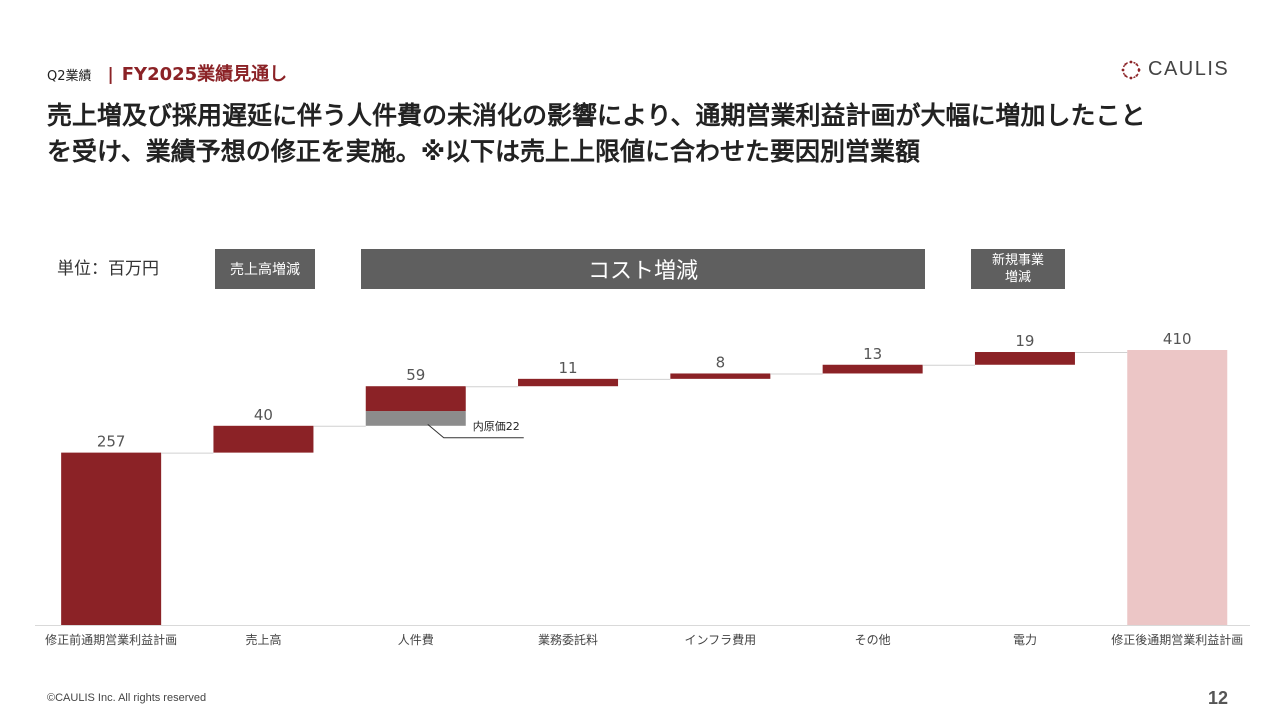  What do you see at coordinates (873, 640) in the screenshot?
I see `category-label-5: その他` at bounding box center [873, 640].